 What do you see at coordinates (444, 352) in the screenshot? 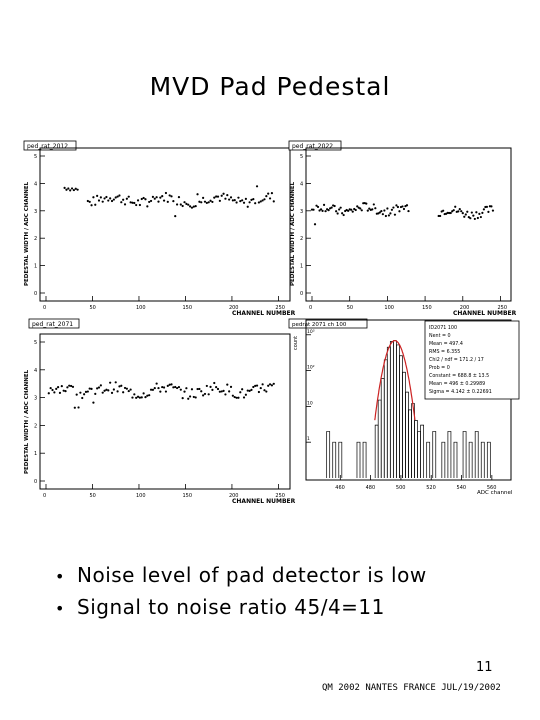
I see `stats-line: RMS = 6.355` at bounding box center [444, 352].